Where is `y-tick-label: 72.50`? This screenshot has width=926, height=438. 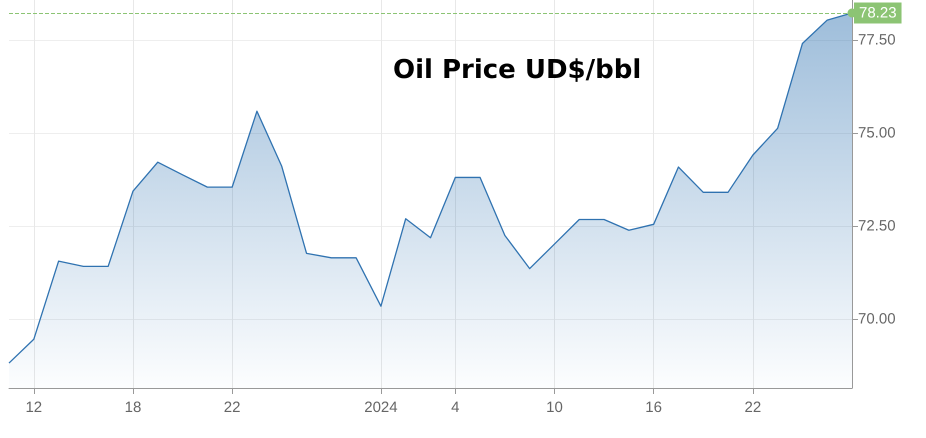
y-tick-label: 72.50 is located at coordinates (877, 226).